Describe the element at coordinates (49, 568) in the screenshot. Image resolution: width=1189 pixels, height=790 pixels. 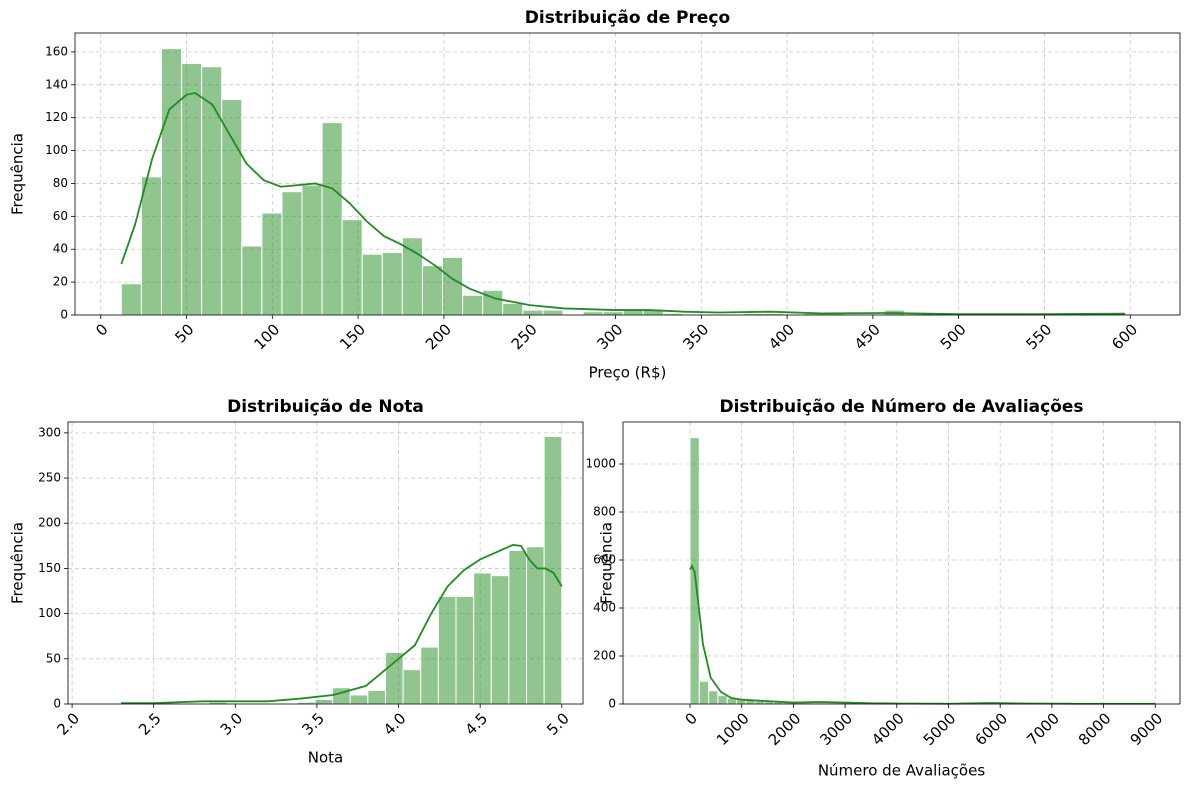
I see `y-tick-label: 150` at that location.